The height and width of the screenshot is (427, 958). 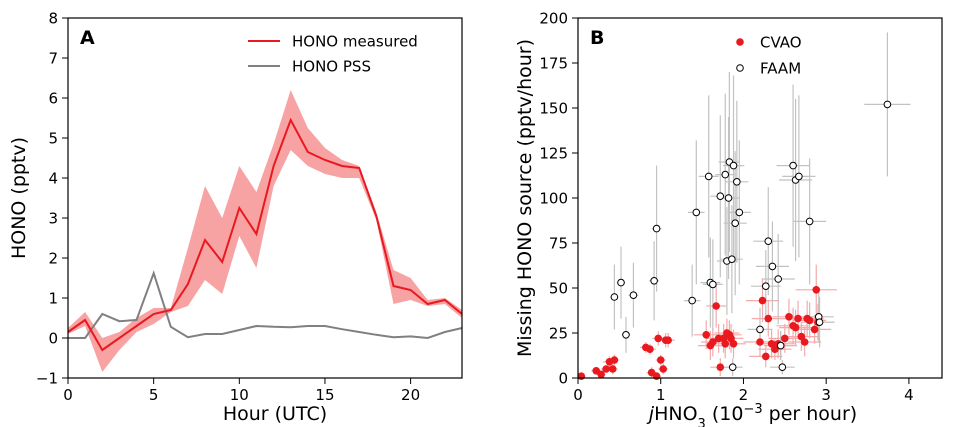 What do you see at coordinates (558, 333) in the screenshot?
I see `y-tick-label: 25` at bounding box center [558, 333].